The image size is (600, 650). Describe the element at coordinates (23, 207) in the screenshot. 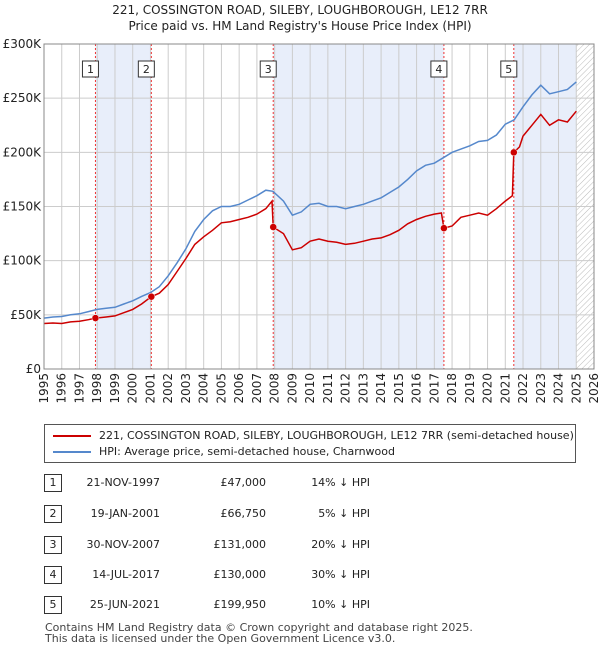

I see `y-tick-label: £150K` at that location.